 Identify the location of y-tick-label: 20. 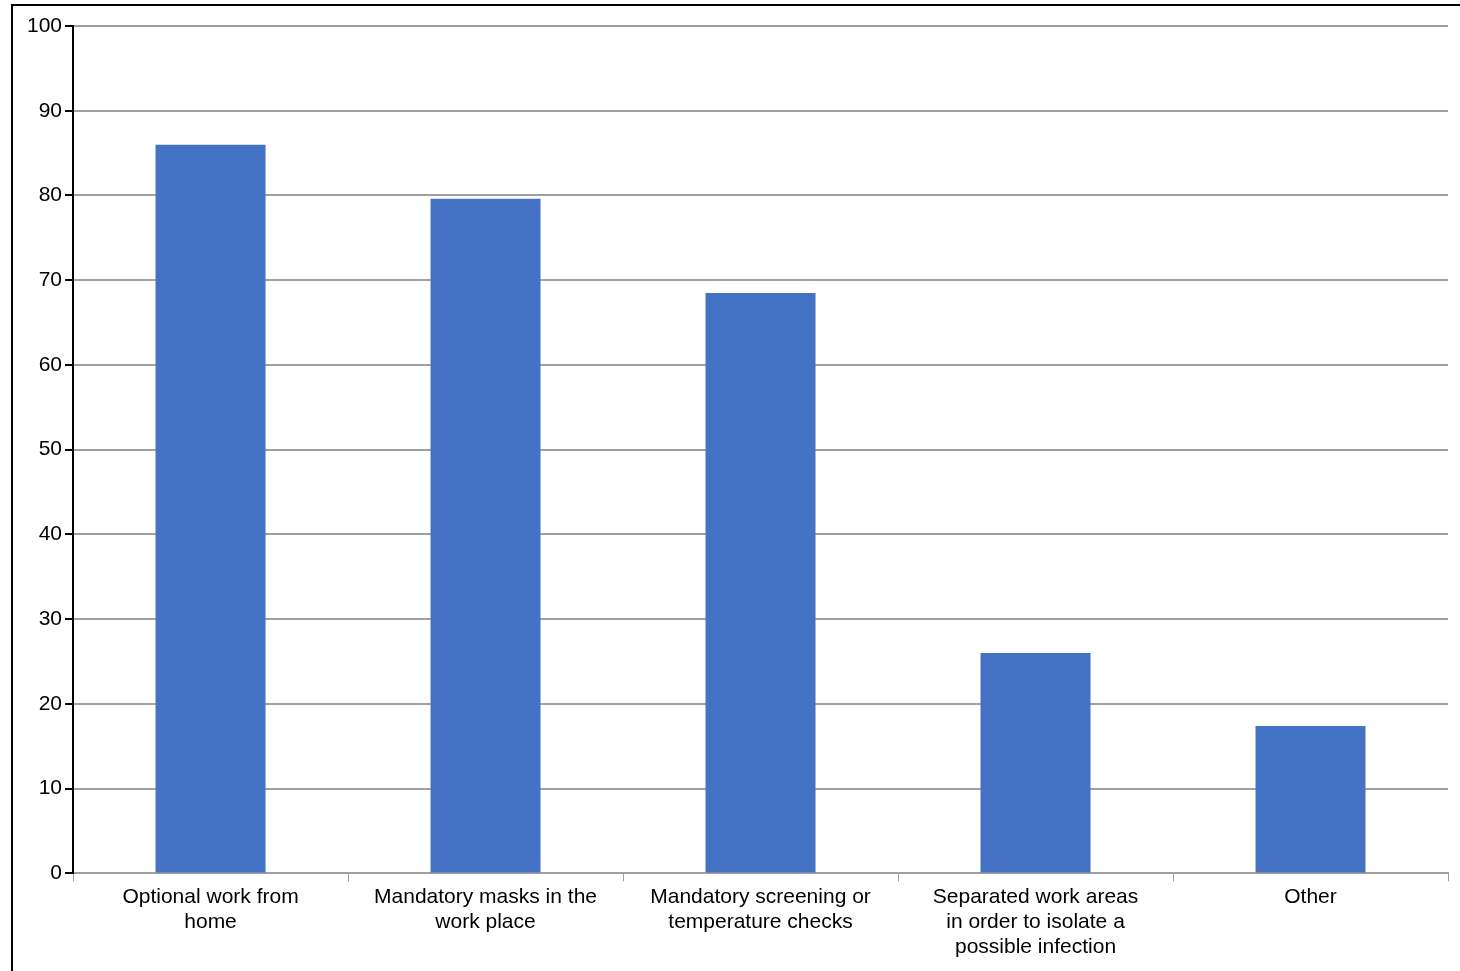
(50, 702).